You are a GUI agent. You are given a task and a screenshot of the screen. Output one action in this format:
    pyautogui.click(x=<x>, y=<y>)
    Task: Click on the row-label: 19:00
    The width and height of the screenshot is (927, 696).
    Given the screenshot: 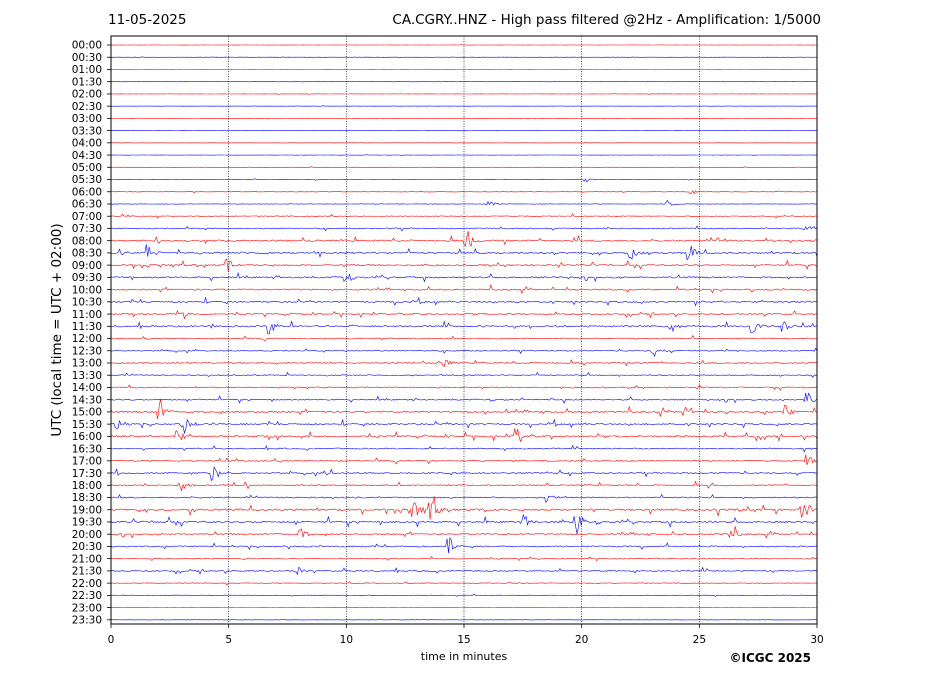 What is the action you would take?
    pyautogui.click(x=87, y=510)
    